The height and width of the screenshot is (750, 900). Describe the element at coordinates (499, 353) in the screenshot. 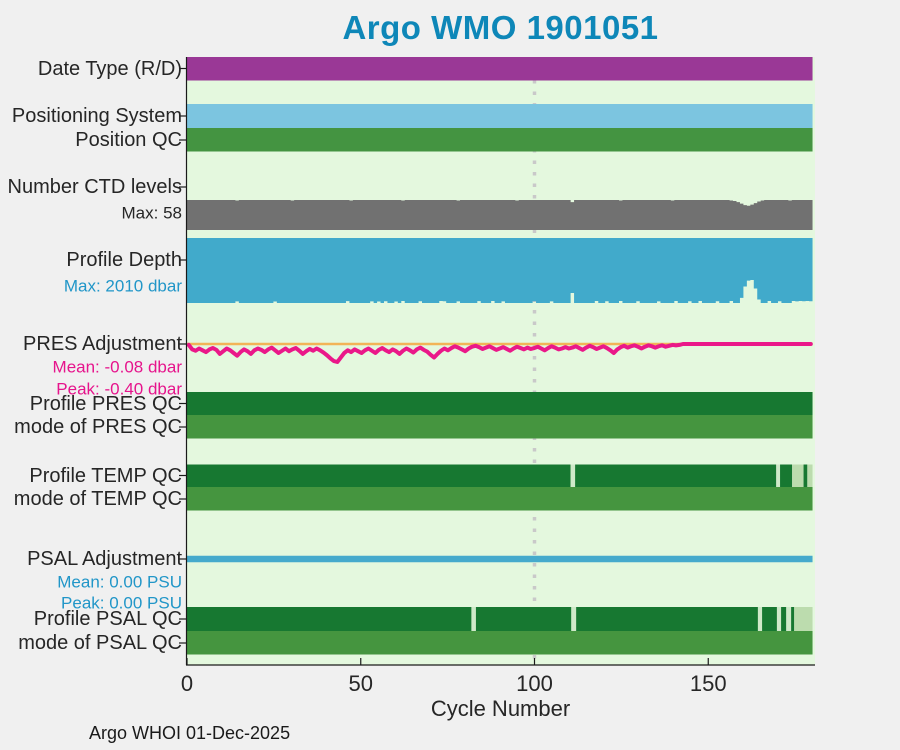

I see `row-pres-adjustment` at that location.